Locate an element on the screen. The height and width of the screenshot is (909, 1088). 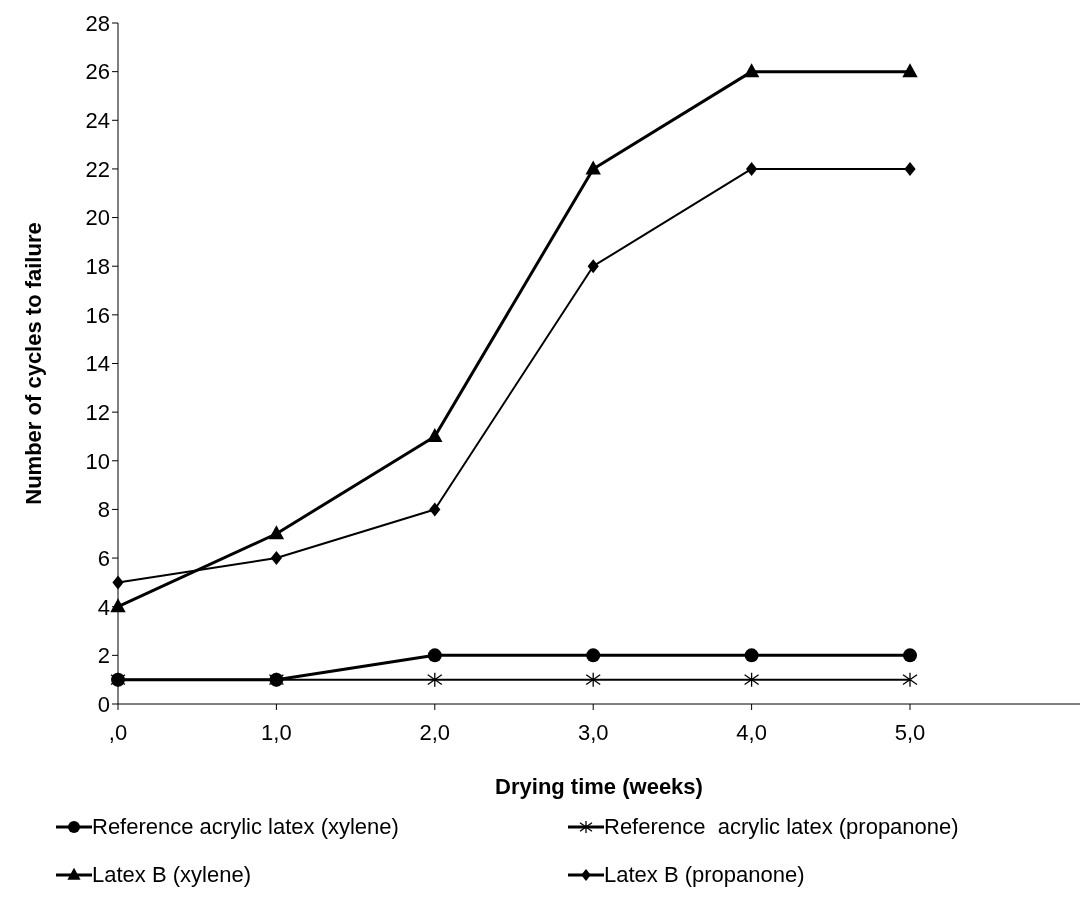
y-tick-label: 14 is located at coordinates (97, 364).